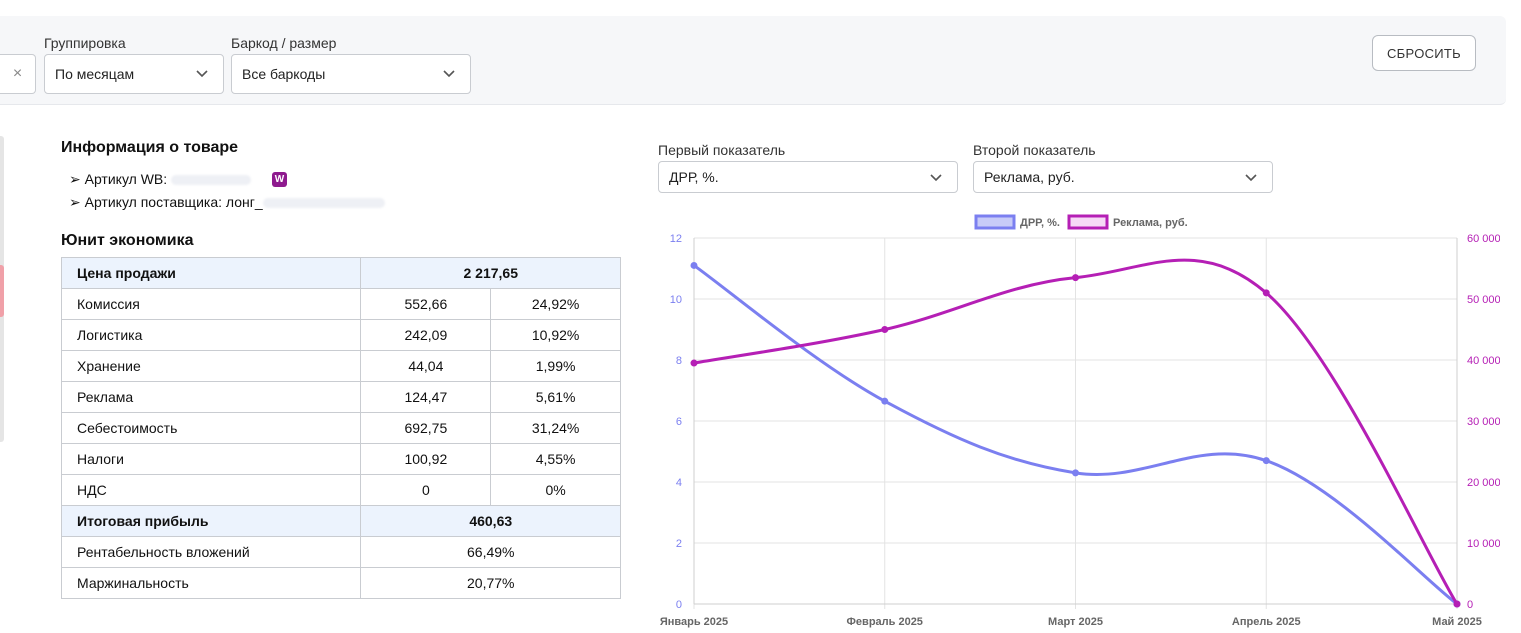 The height and width of the screenshot is (633, 1521). What do you see at coordinates (426, 490) in the screenshot?
I see `row-amount: 0` at bounding box center [426, 490].